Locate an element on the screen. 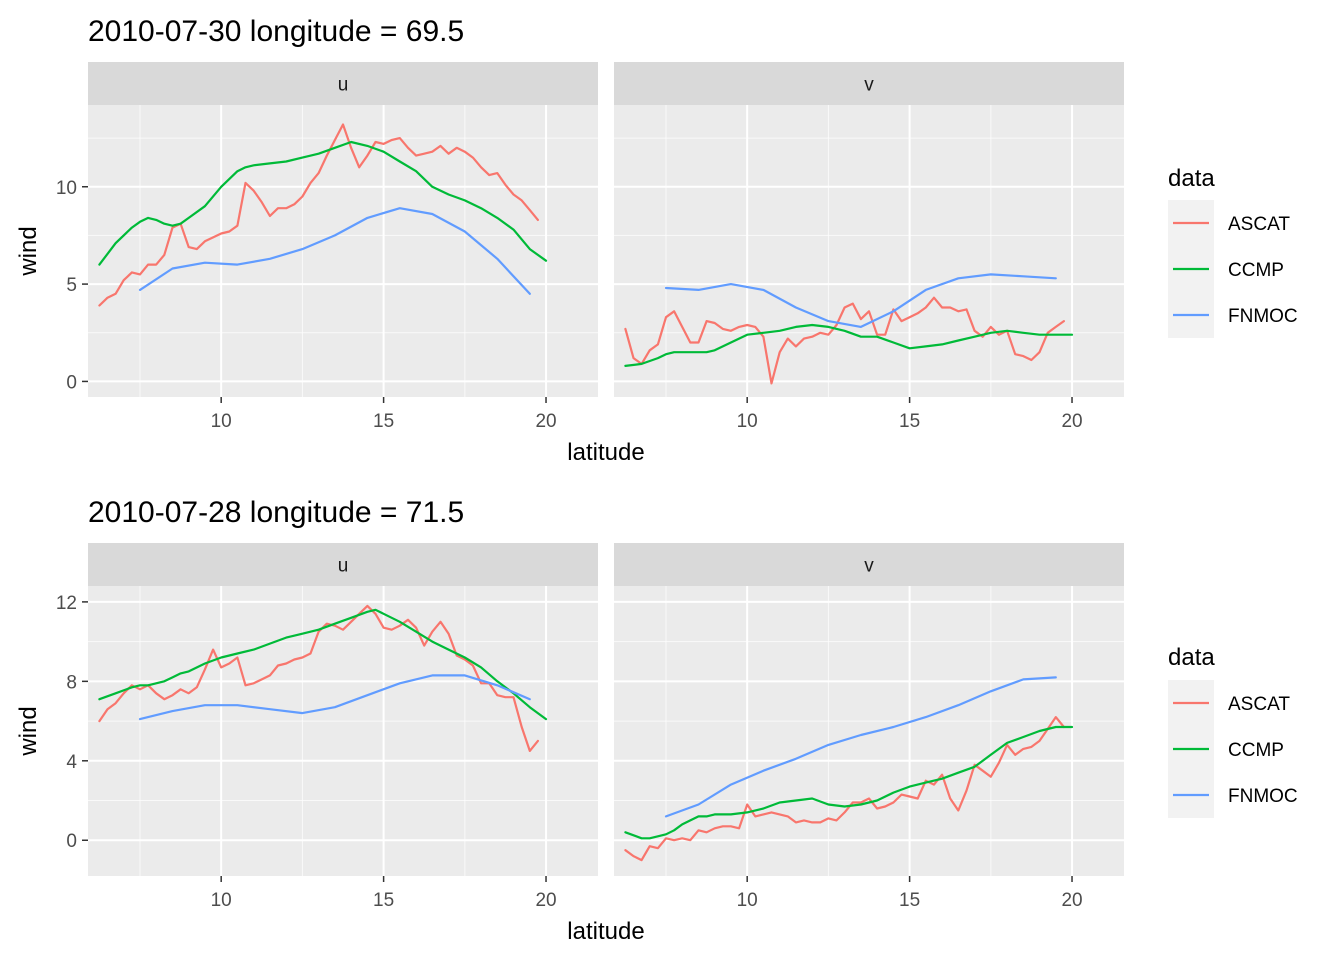 The width and height of the screenshot is (1344, 960). y-tick-label: 12 is located at coordinates (66, 603).